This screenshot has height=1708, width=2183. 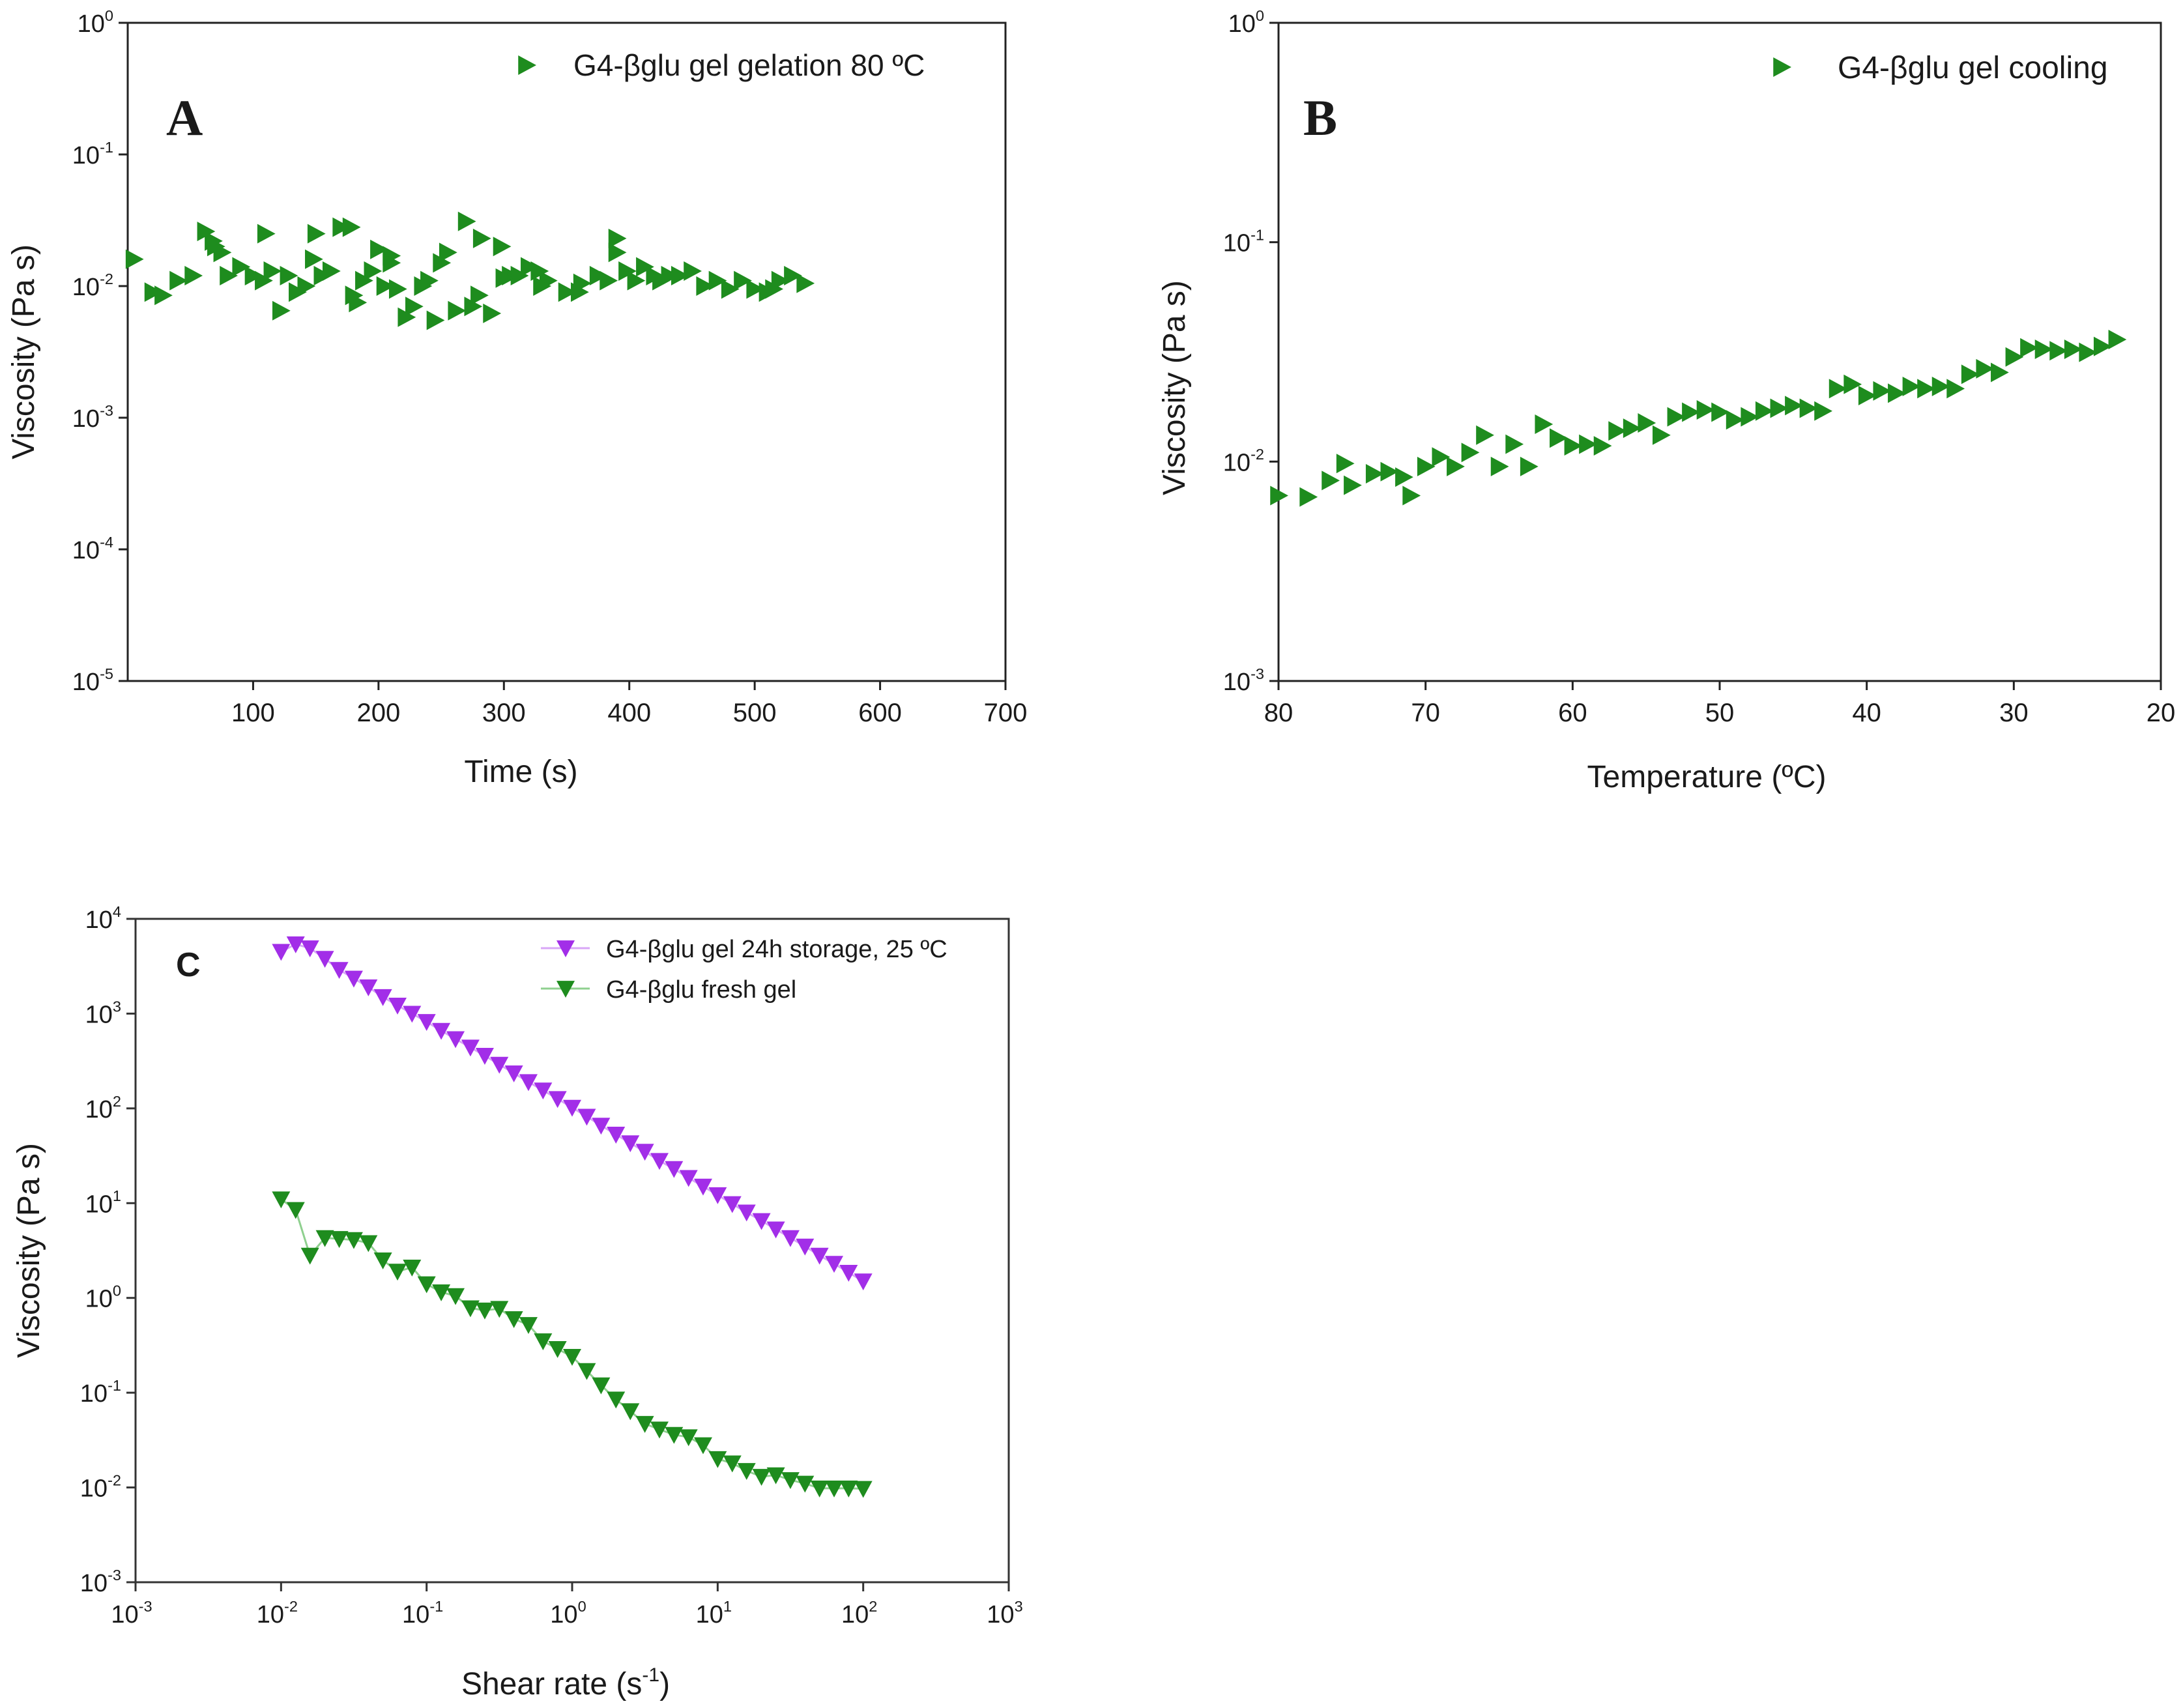 What do you see at coordinates (701, 990) in the screenshot?
I see `legend-label: G4-βglu fresh gel` at bounding box center [701, 990].